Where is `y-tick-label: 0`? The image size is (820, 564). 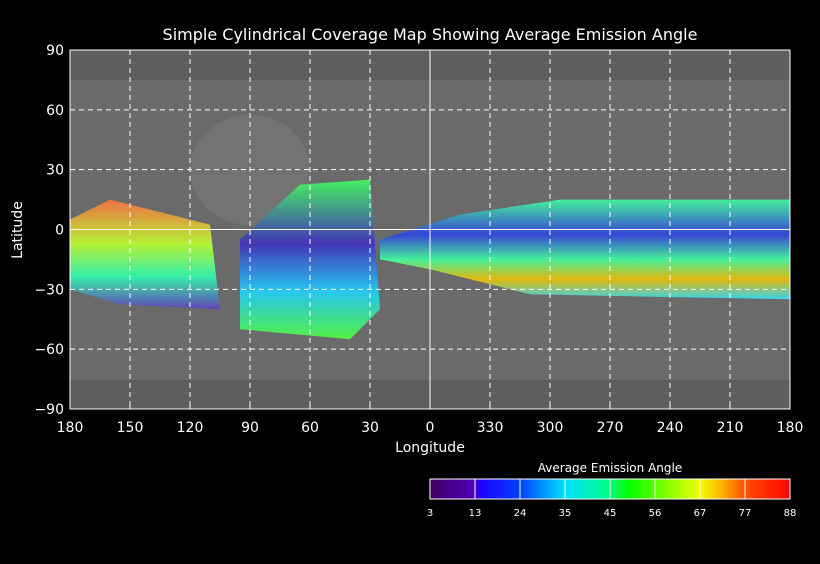
y-tick-label: 0 is located at coordinates (59, 231).